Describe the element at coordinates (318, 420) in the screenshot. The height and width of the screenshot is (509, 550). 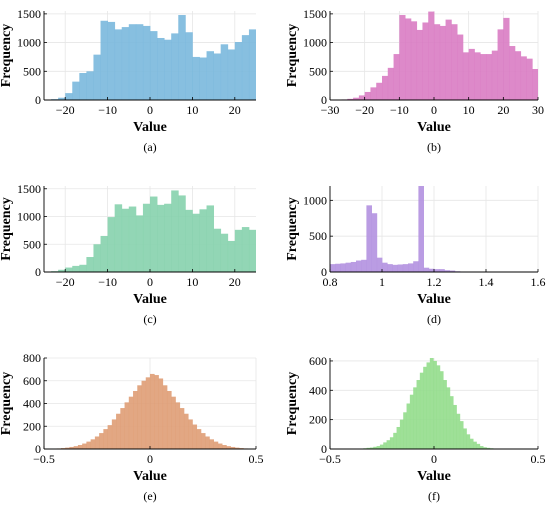
I see `y-tick-label: 200` at that location.